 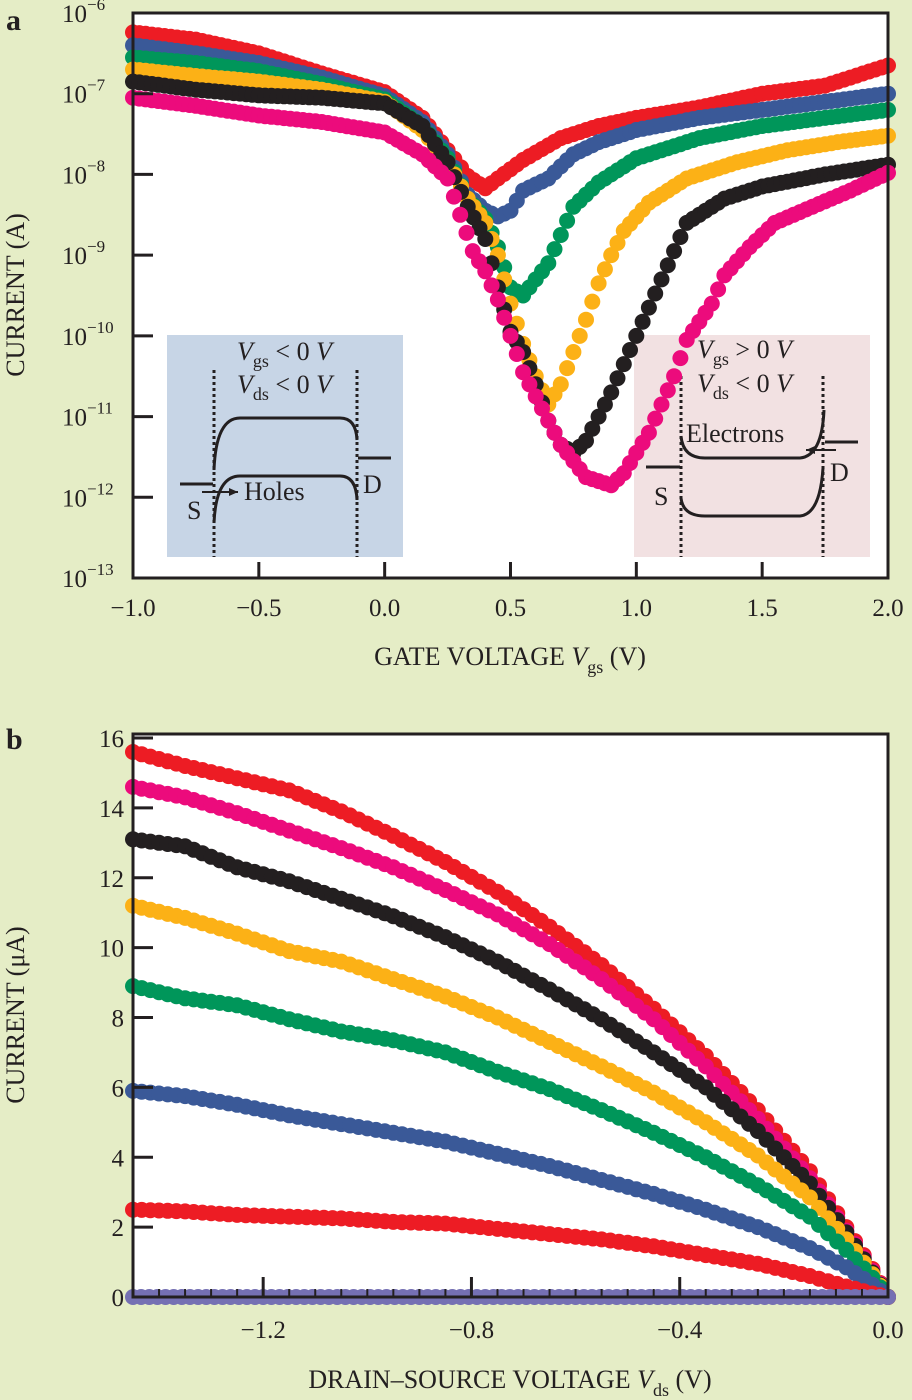 I want to click on electrons-inset-conduction-band-lower, so click(x=752, y=492).